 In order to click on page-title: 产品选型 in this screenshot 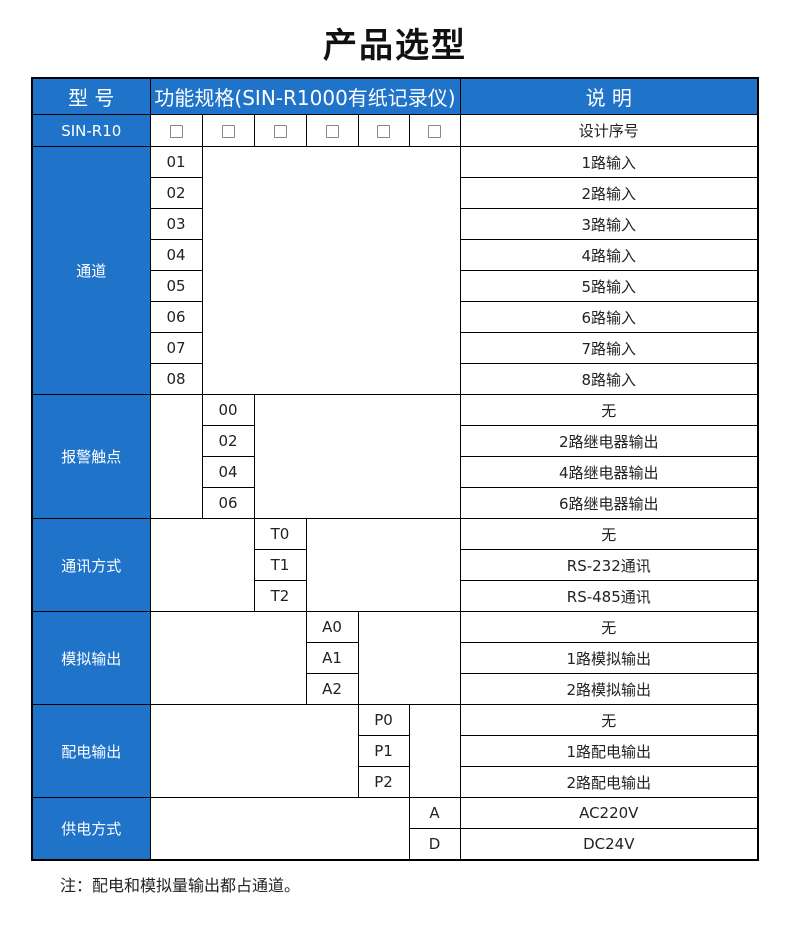, I will do `click(395, 46)`.